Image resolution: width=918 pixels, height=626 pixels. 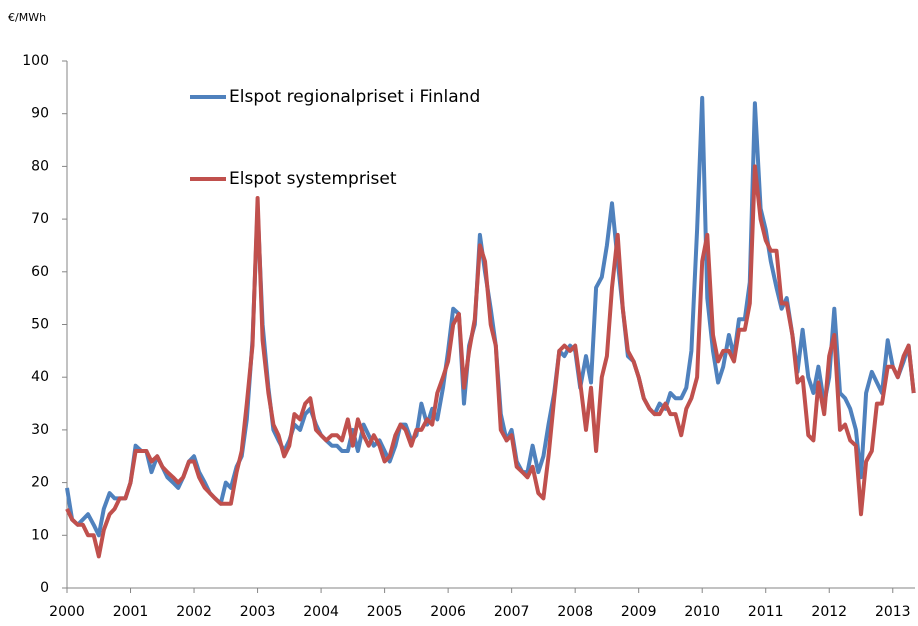 I want to click on y-tick-label: 20, so click(x=40, y=483).